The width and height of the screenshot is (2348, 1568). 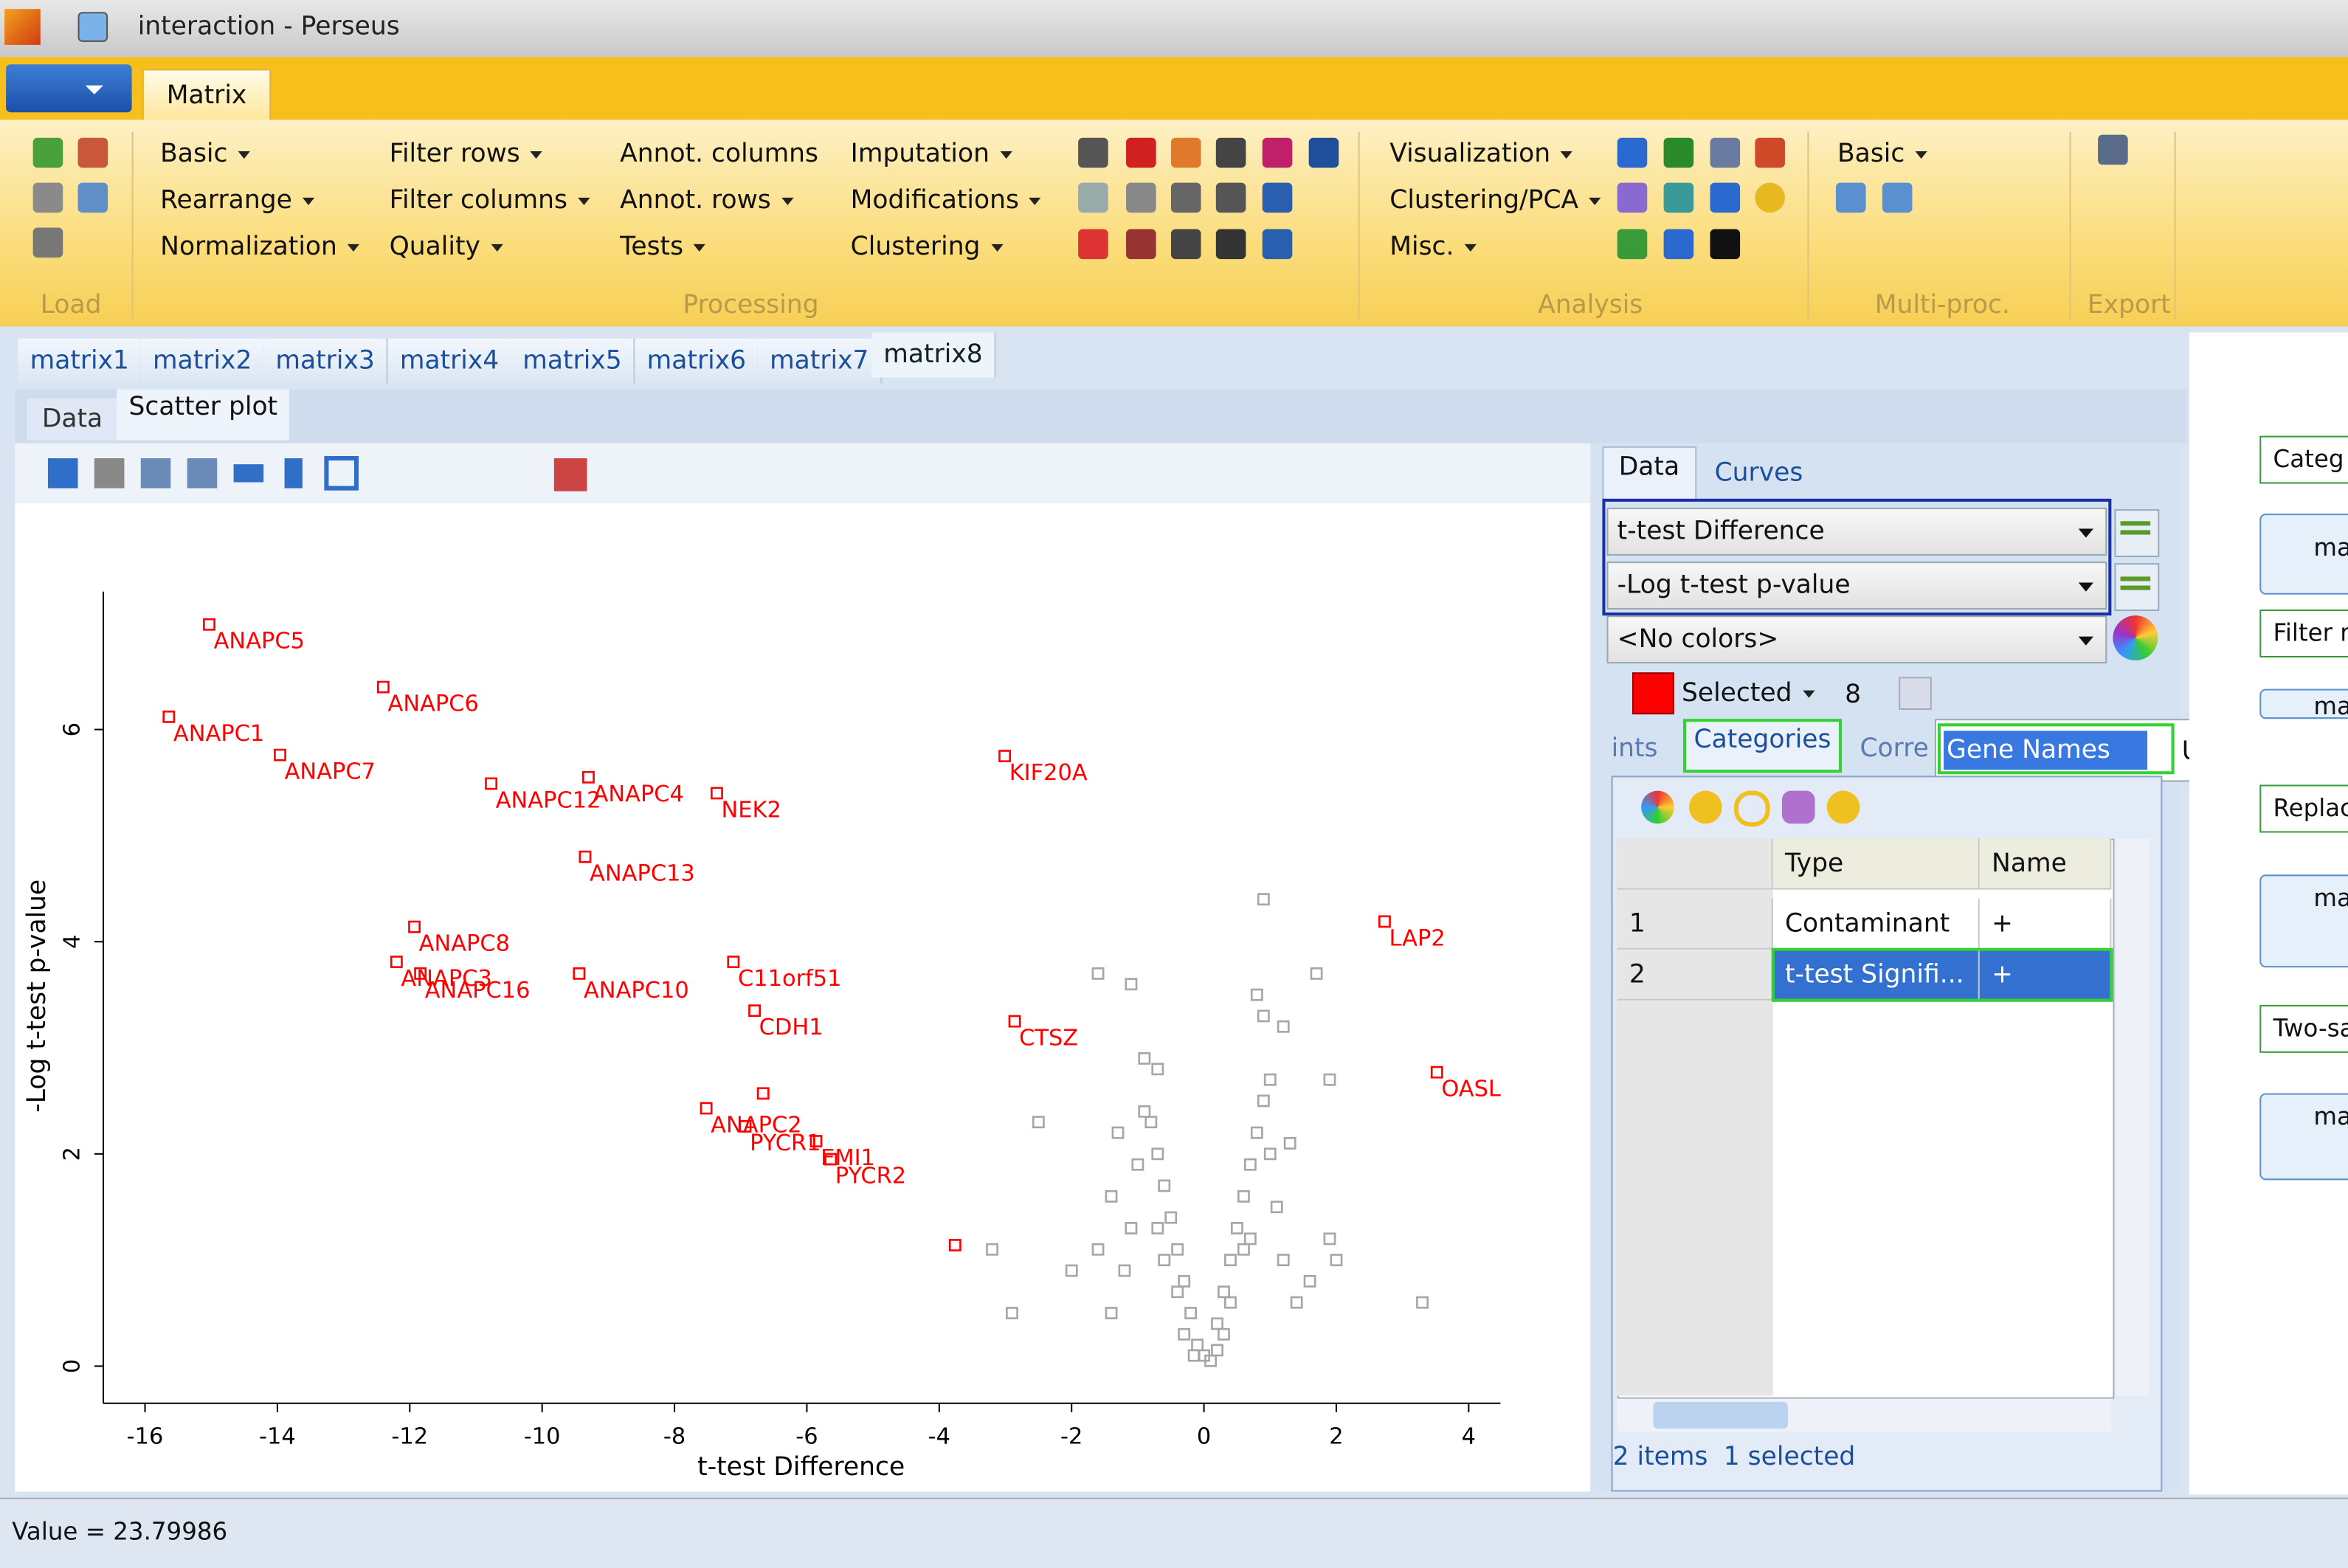 I want to click on workflow-node: Replac, so click(x=2303, y=808).